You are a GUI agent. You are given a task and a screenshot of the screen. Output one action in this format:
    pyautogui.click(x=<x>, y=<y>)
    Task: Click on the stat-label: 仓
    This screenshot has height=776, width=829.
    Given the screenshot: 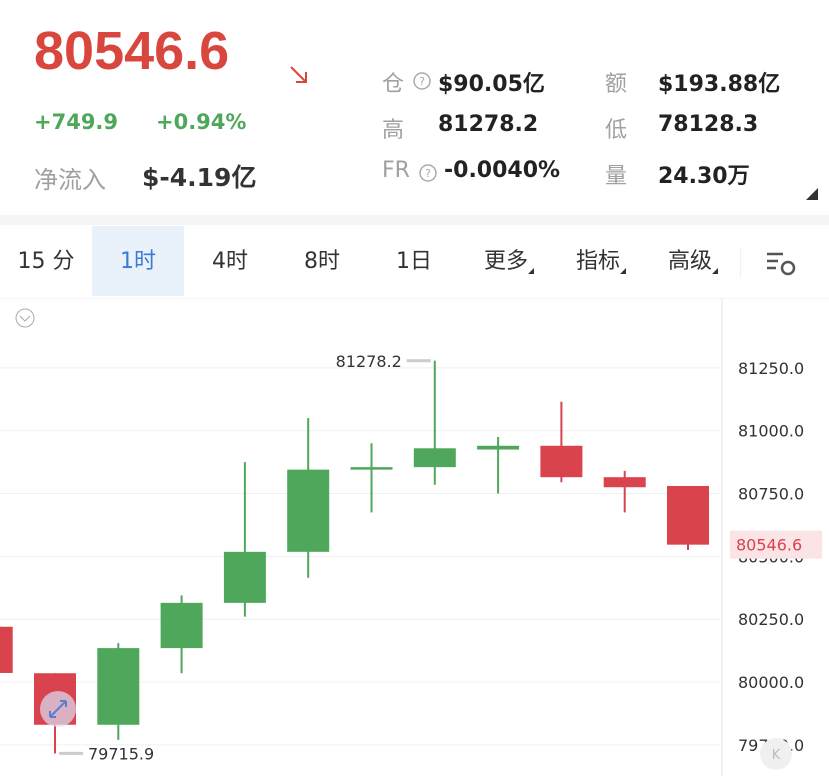 What is the action you would take?
    pyautogui.click(x=393, y=84)
    